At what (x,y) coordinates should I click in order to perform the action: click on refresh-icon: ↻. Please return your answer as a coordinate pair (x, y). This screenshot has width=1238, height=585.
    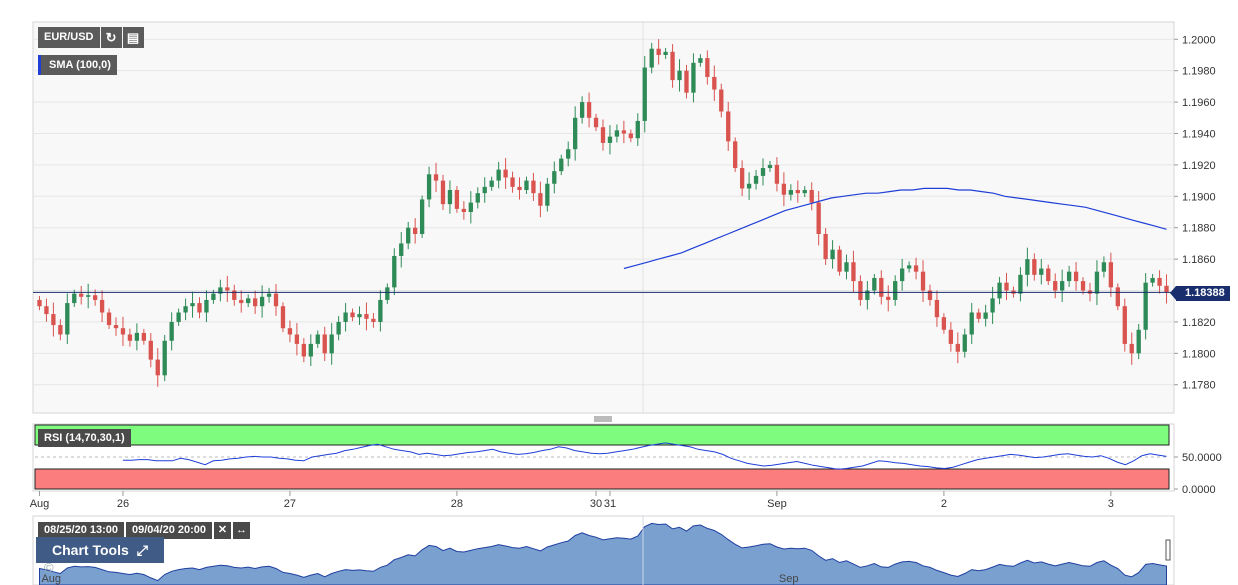
    Looking at the image, I should click on (111, 37).